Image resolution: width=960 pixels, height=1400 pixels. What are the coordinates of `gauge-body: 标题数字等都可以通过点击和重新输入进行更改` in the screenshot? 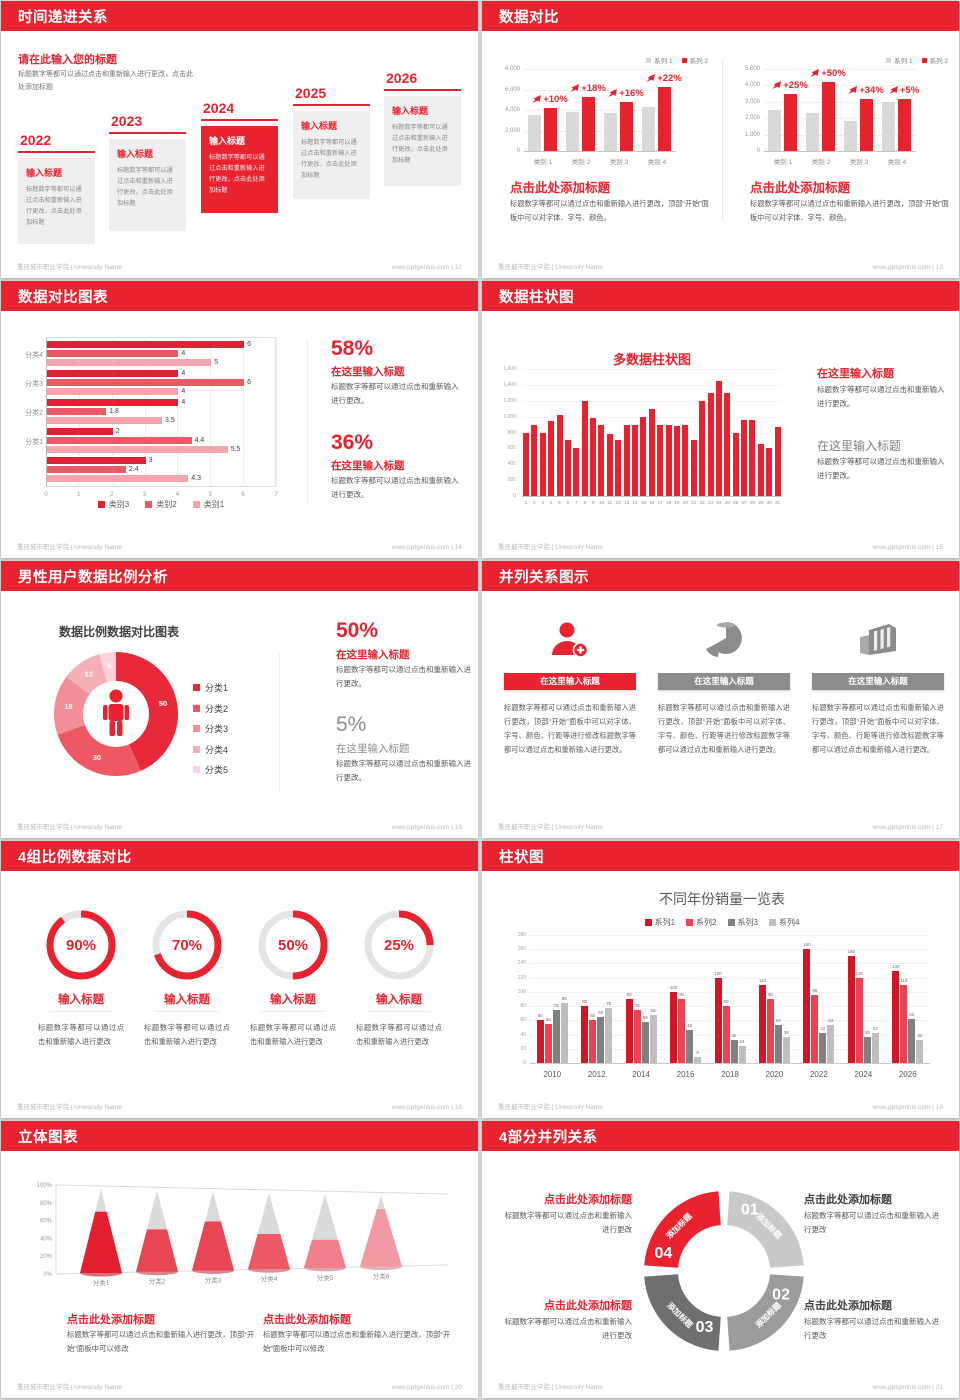 It's located at (187, 1034).